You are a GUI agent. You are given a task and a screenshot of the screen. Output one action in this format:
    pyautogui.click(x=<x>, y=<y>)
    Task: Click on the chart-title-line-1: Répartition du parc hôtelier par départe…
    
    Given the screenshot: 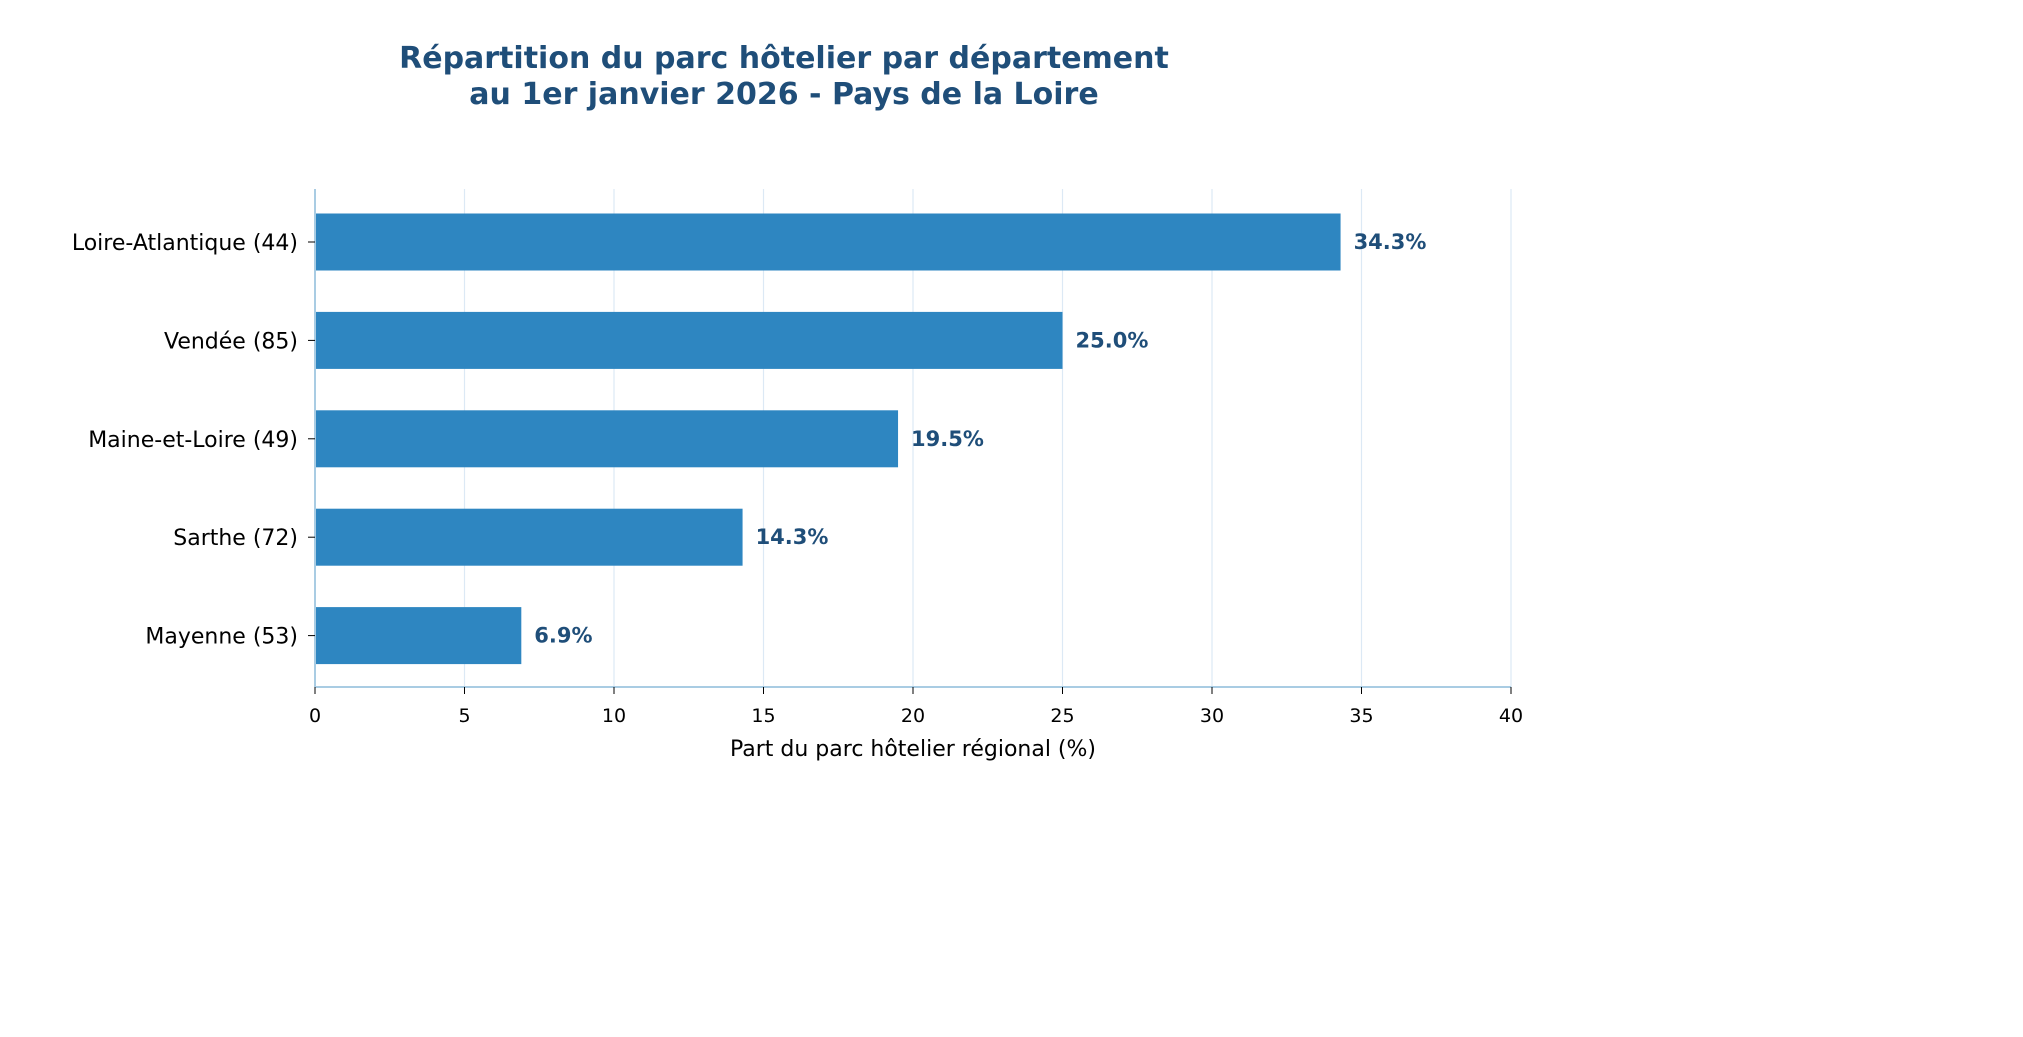 What is the action you would take?
    pyautogui.click(x=784, y=58)
    